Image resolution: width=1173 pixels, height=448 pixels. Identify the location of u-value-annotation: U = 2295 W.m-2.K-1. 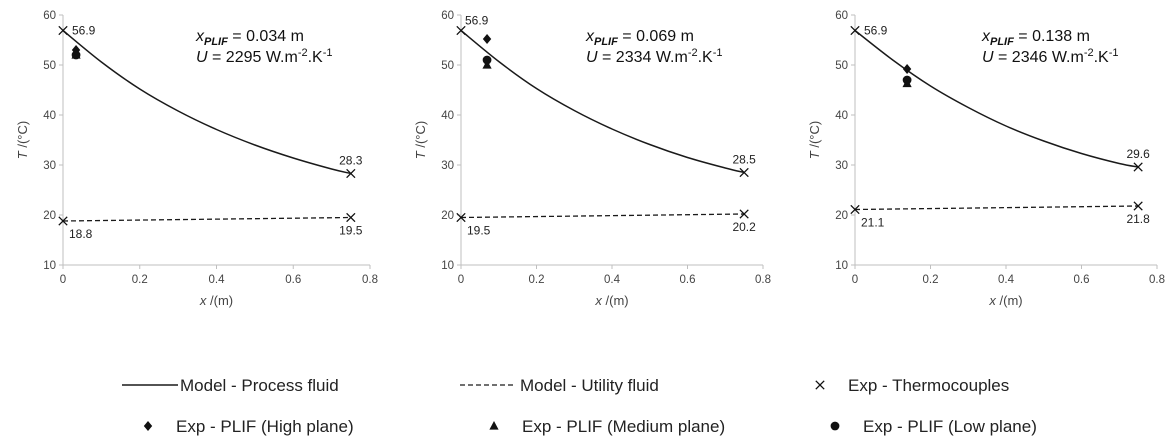
(264, 56).